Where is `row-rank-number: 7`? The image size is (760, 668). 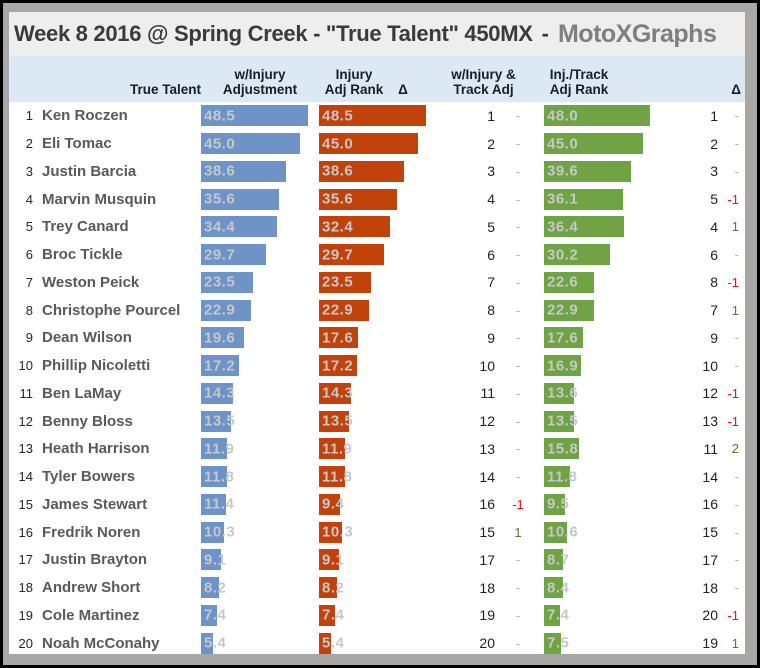
row-rank-number: 7 is located at coordinates (29, 282).